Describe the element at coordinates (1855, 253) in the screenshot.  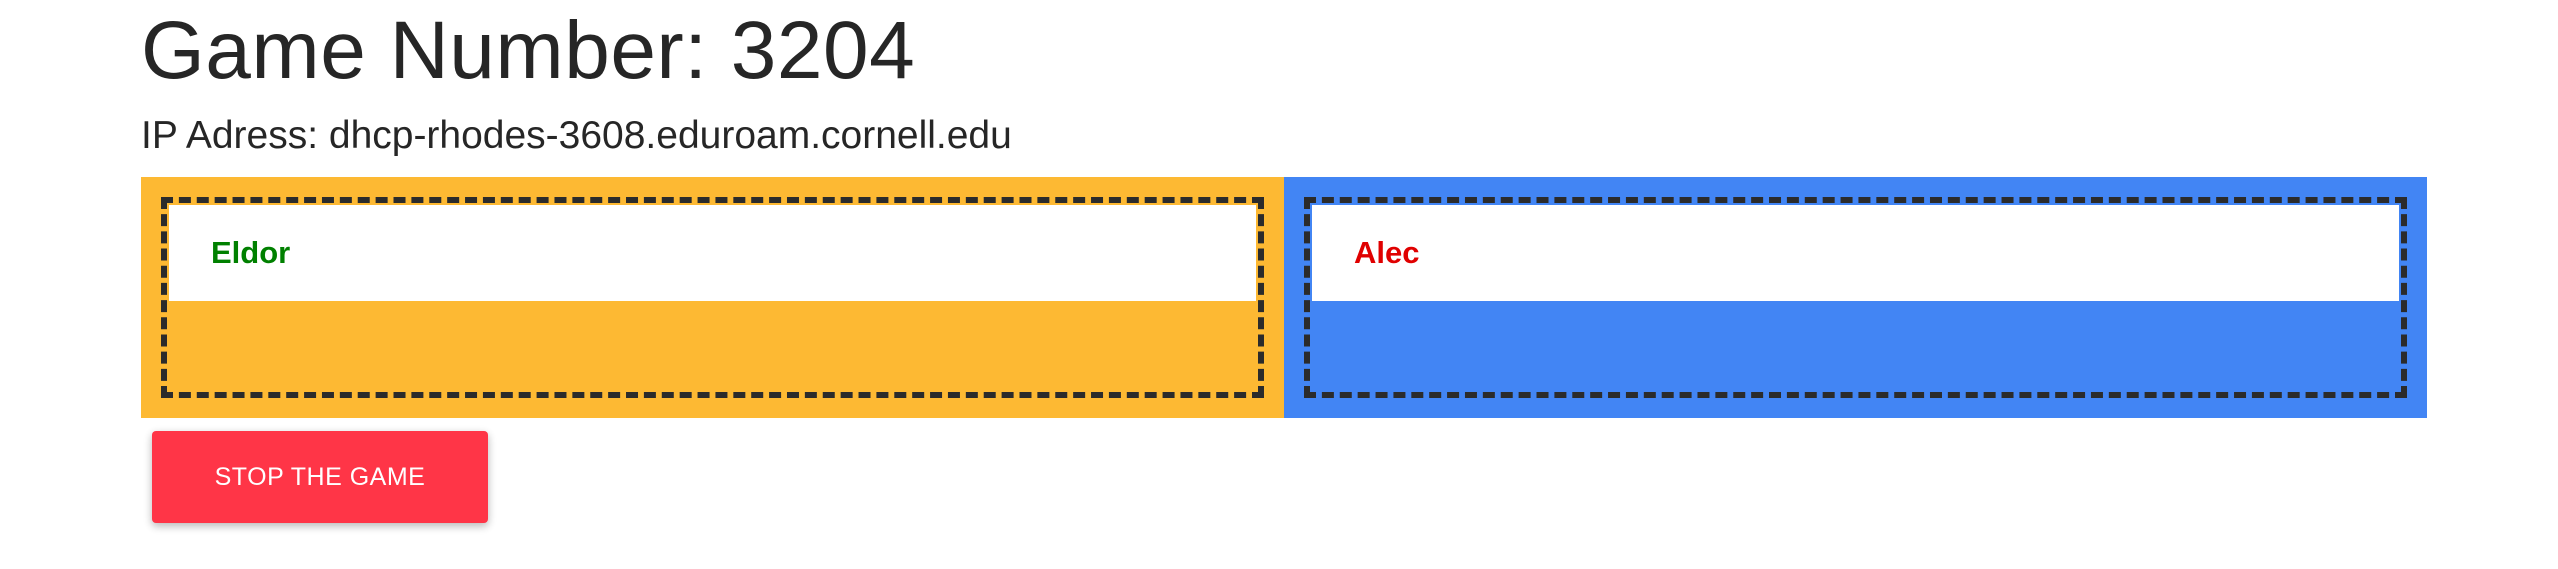
I see `player-card-alec: Alec` at that location.